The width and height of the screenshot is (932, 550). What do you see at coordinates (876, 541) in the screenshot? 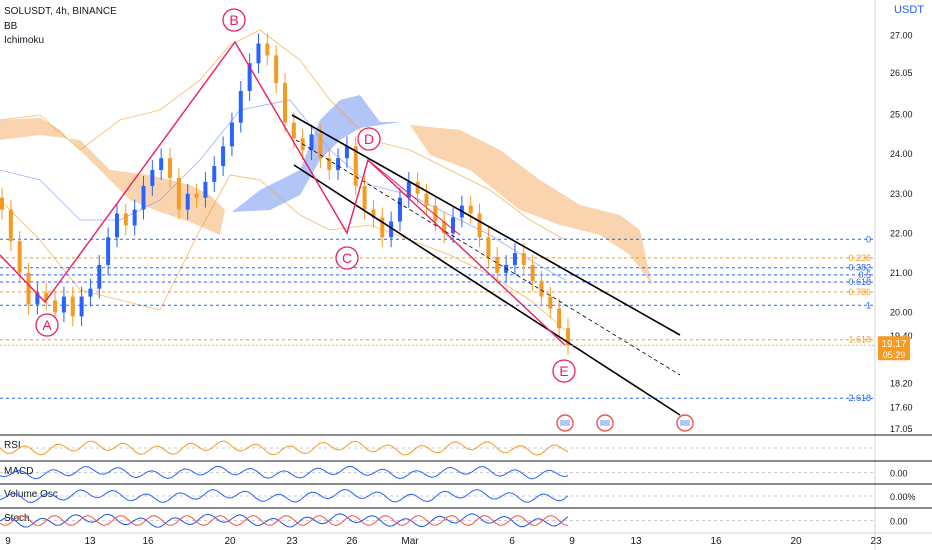
I see `time-tick-12: 23` at bounding box center [876, 541].